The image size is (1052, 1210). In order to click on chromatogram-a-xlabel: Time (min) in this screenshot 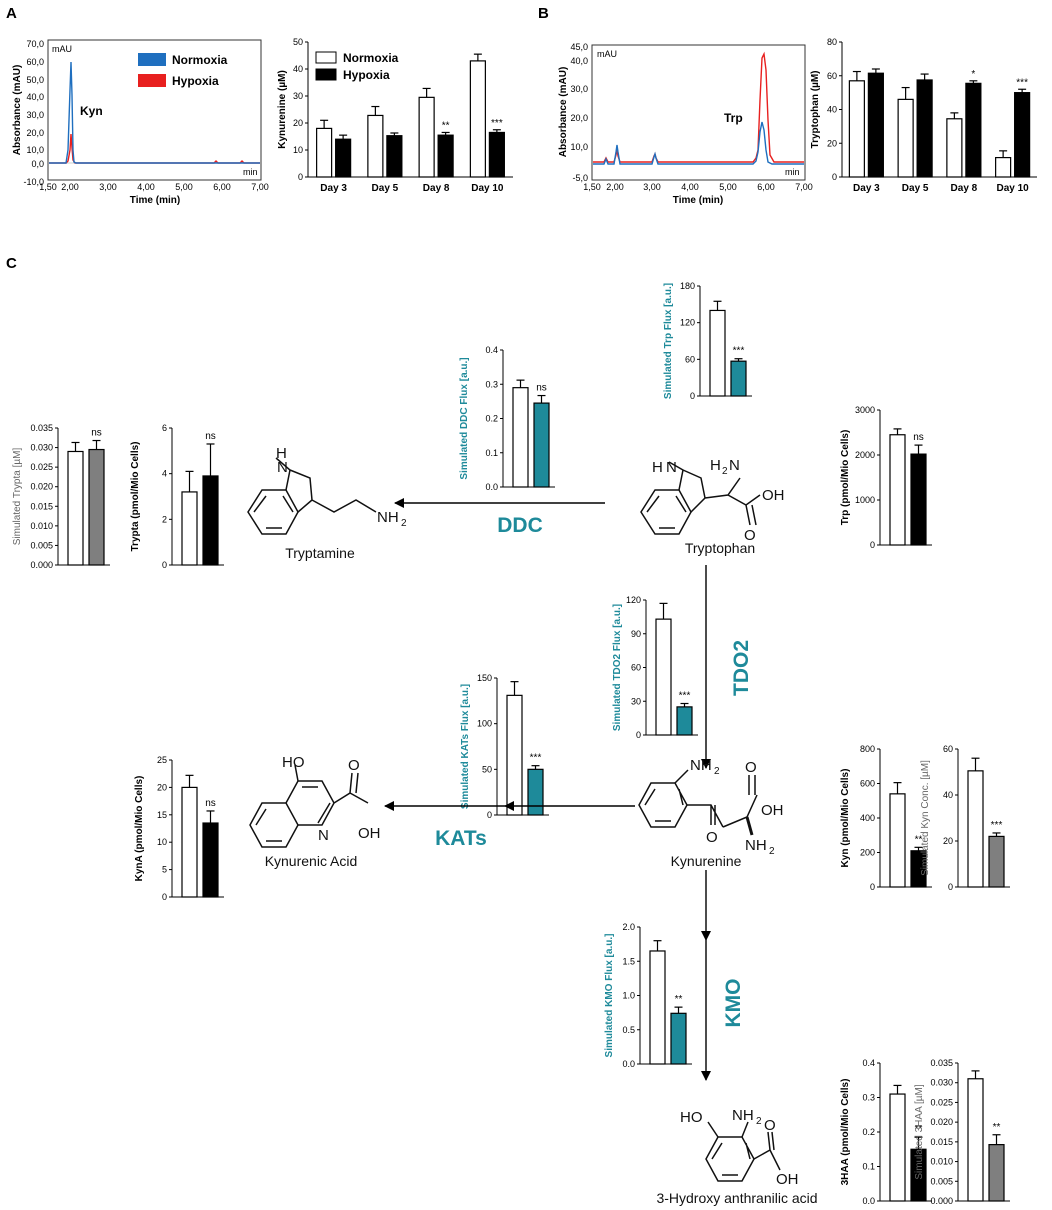, I will do `click(155, 200)`.